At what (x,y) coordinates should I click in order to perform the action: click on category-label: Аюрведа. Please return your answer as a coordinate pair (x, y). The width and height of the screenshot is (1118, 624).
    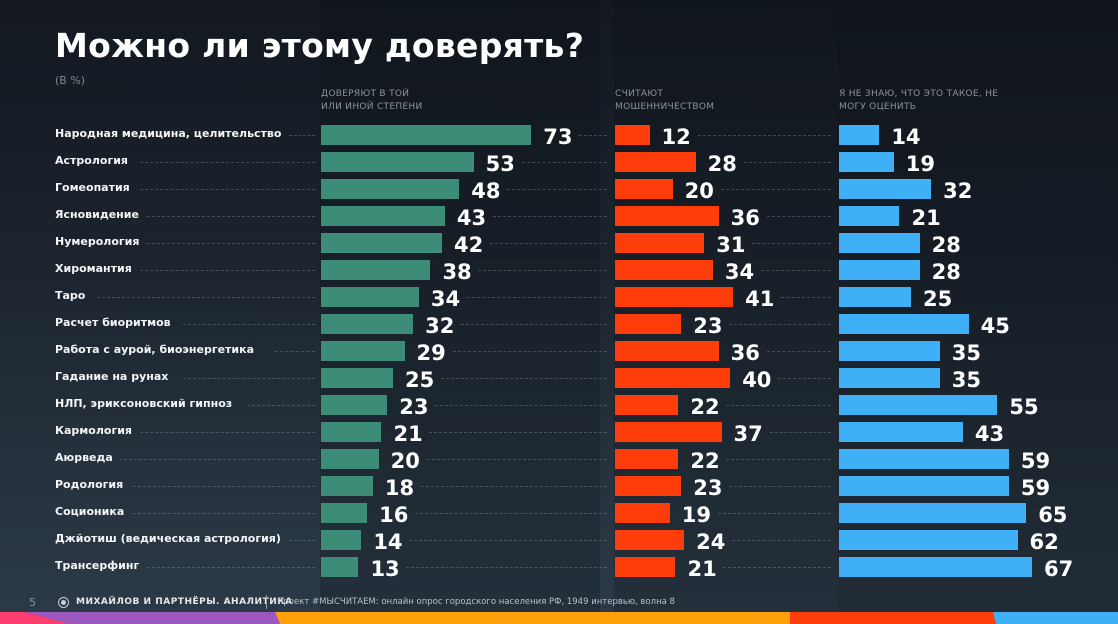
    Looking at the image, I should click on (84, 457).